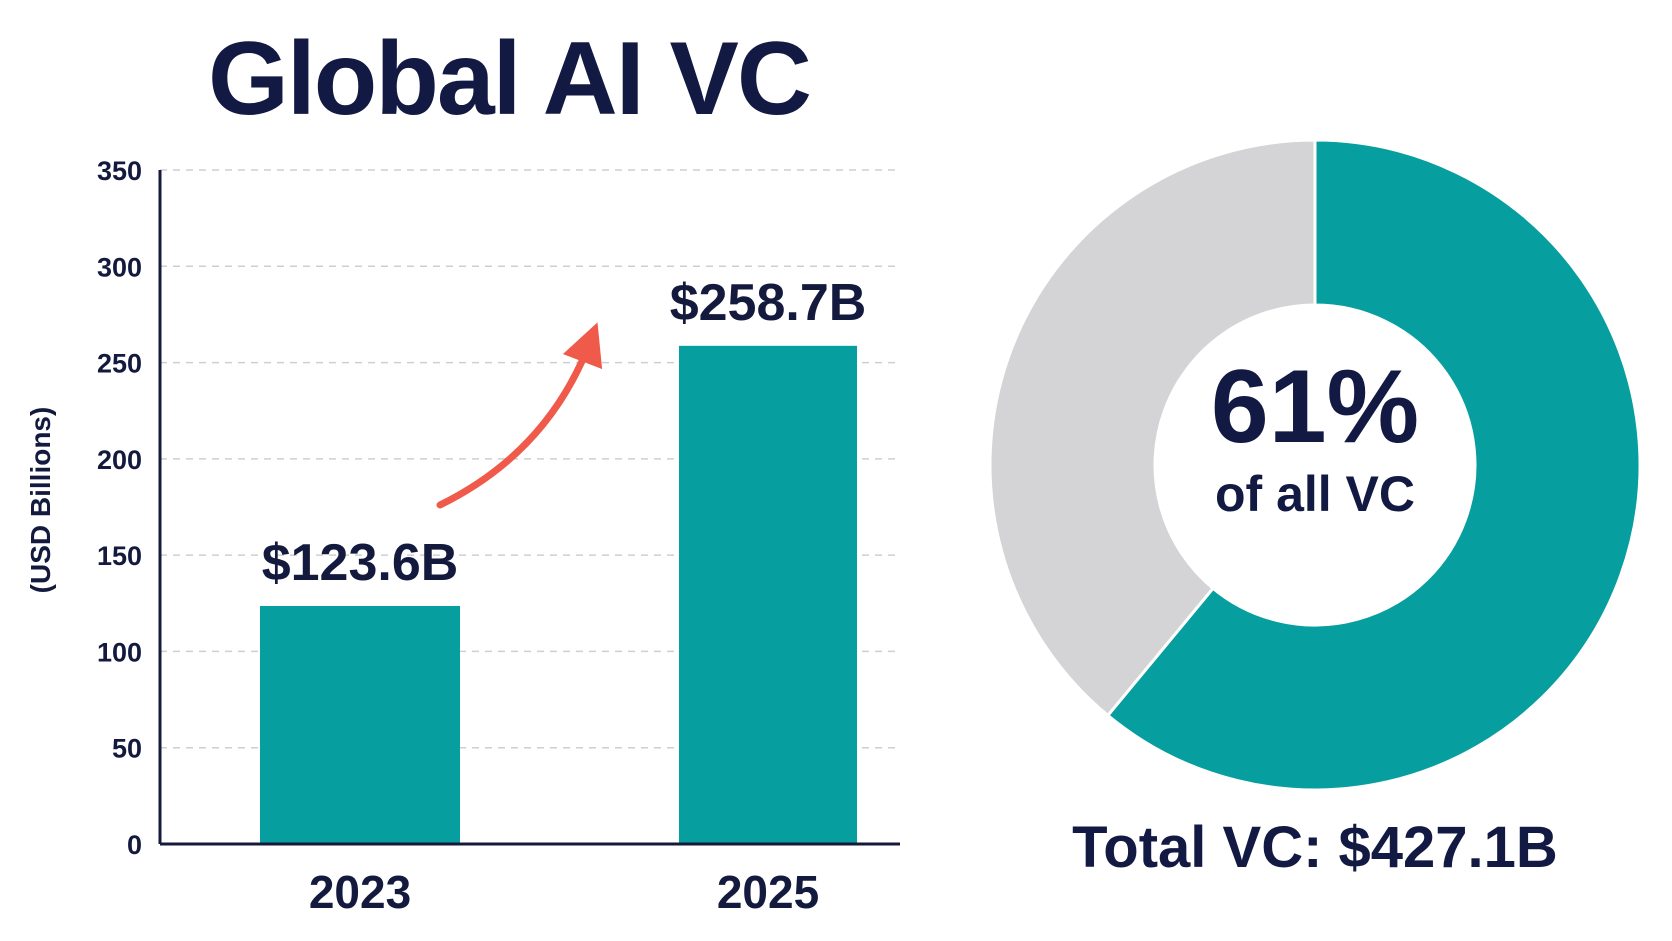  I want to click on page-title: Global AI VC, so click(510, 79).